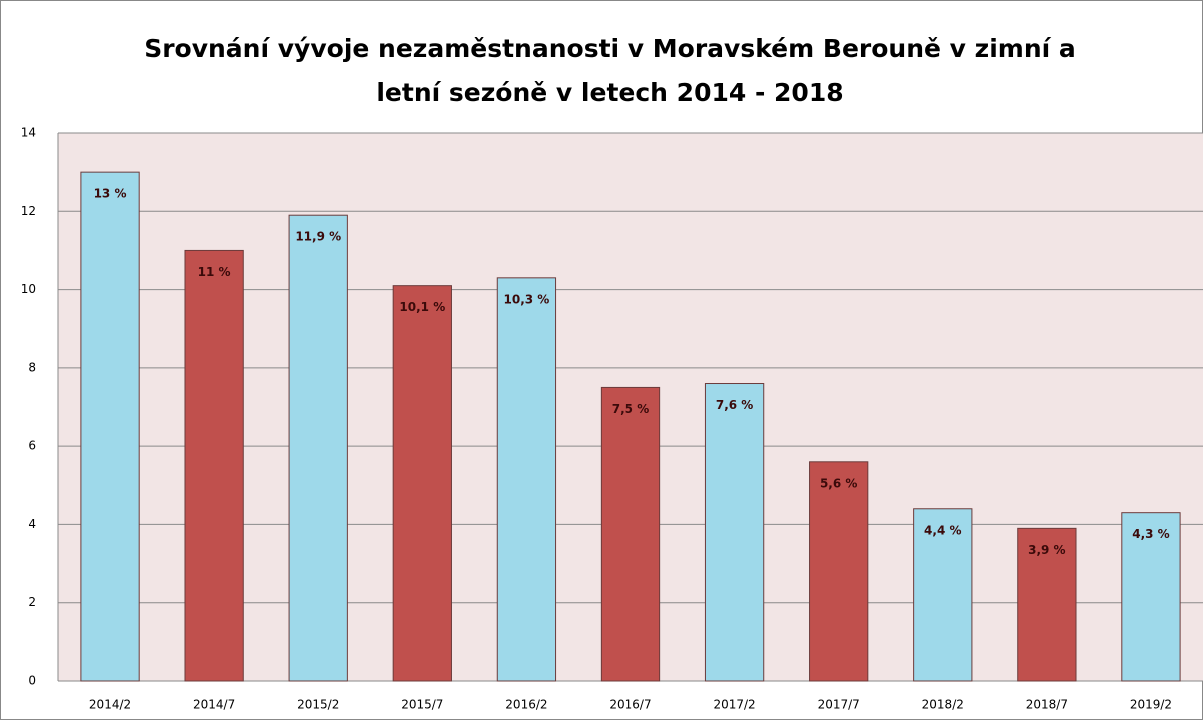 This screenshot has height=720, width=1203. What do you see at coordinates (526, 705) in the screenshot?
I see `x-tick-label: 2016/2` at bounding box center [526, 705].